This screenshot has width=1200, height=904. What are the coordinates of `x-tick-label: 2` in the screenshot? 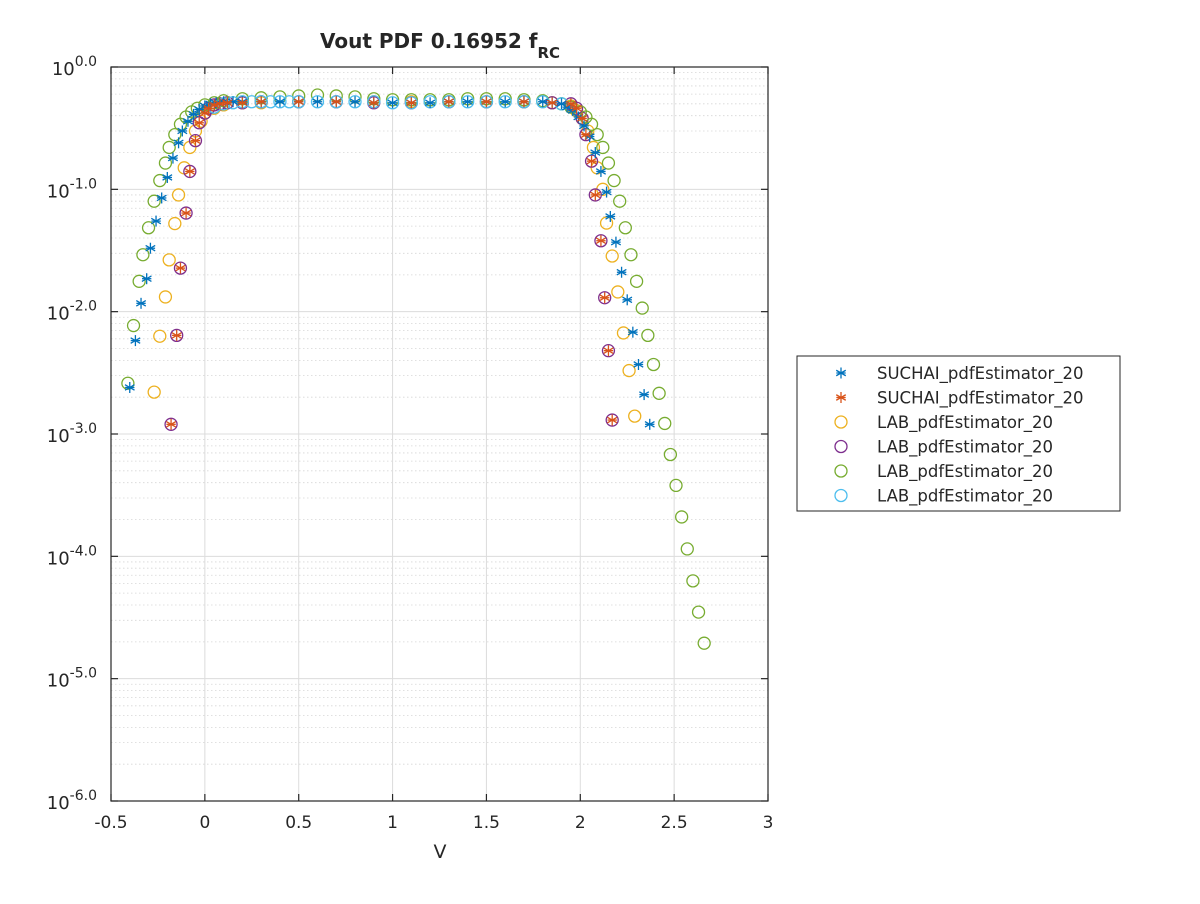 It's located at (580, 823).